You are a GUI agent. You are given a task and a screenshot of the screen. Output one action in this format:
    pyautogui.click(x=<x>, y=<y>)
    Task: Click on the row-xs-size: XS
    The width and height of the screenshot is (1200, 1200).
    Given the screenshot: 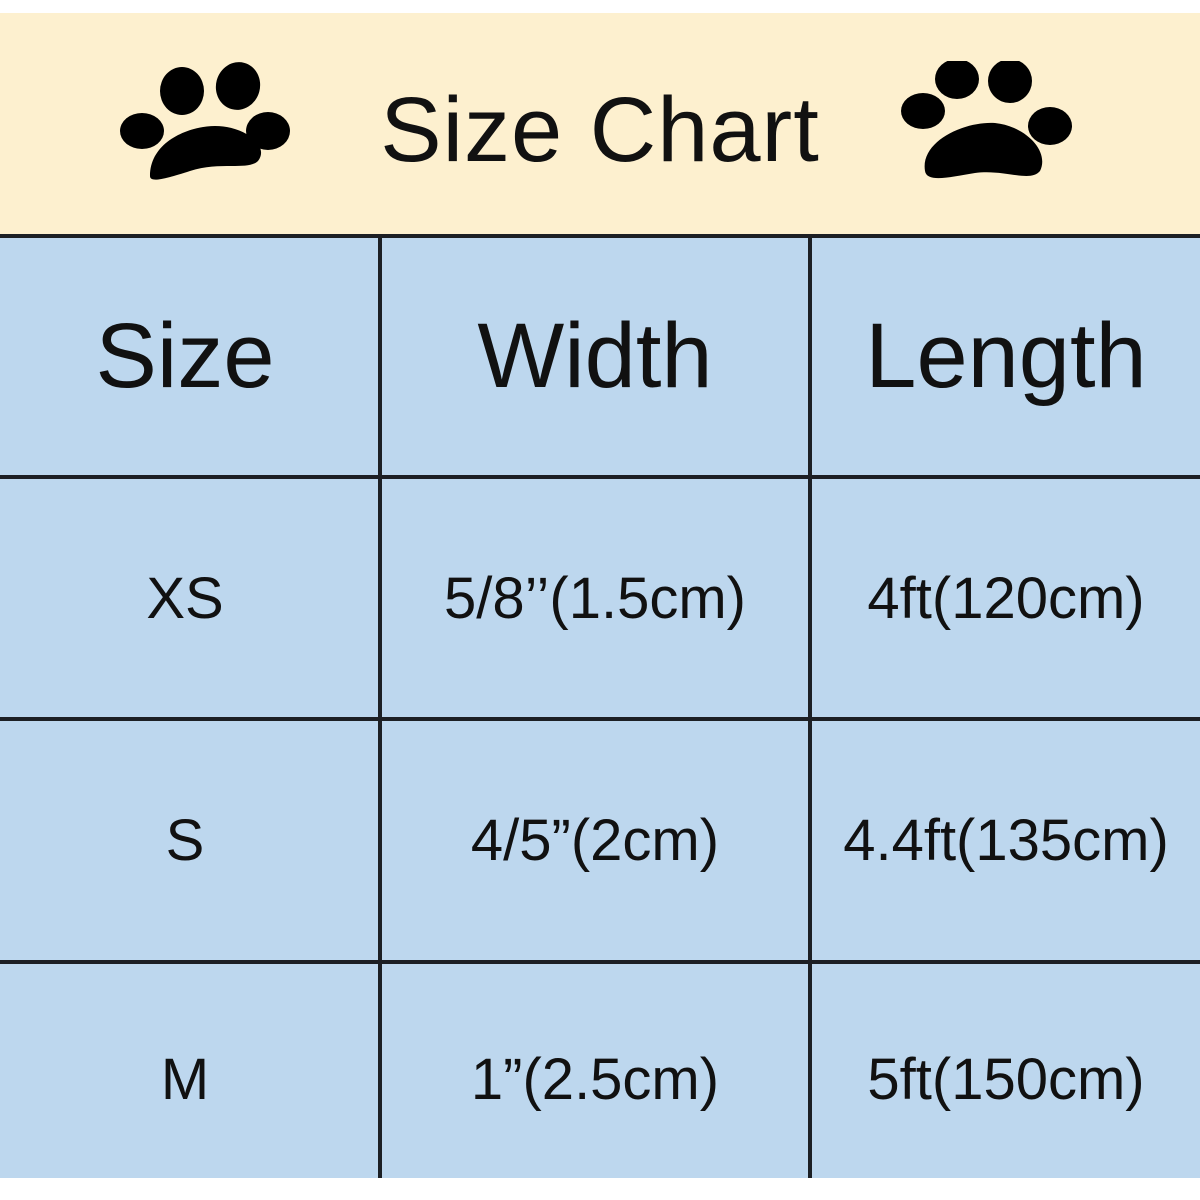 What is the action you would take?
    pyautogui.click(x=185, y=598)
    